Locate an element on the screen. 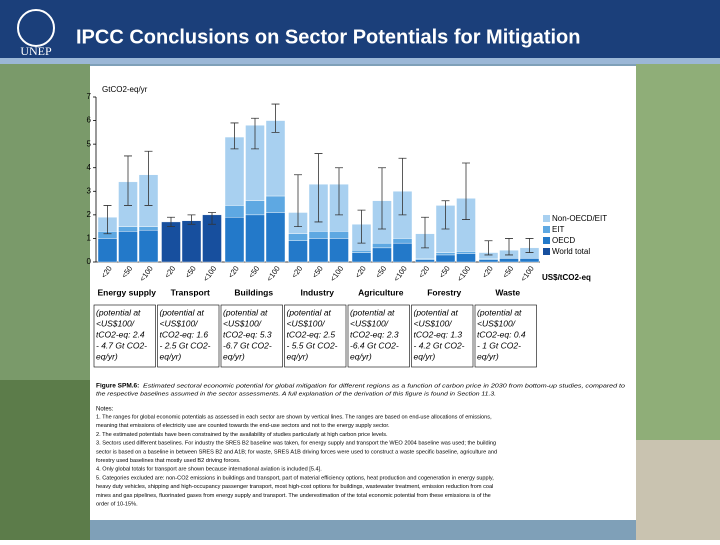  y-tick-label: 4 is located at coordinates (89, 167).